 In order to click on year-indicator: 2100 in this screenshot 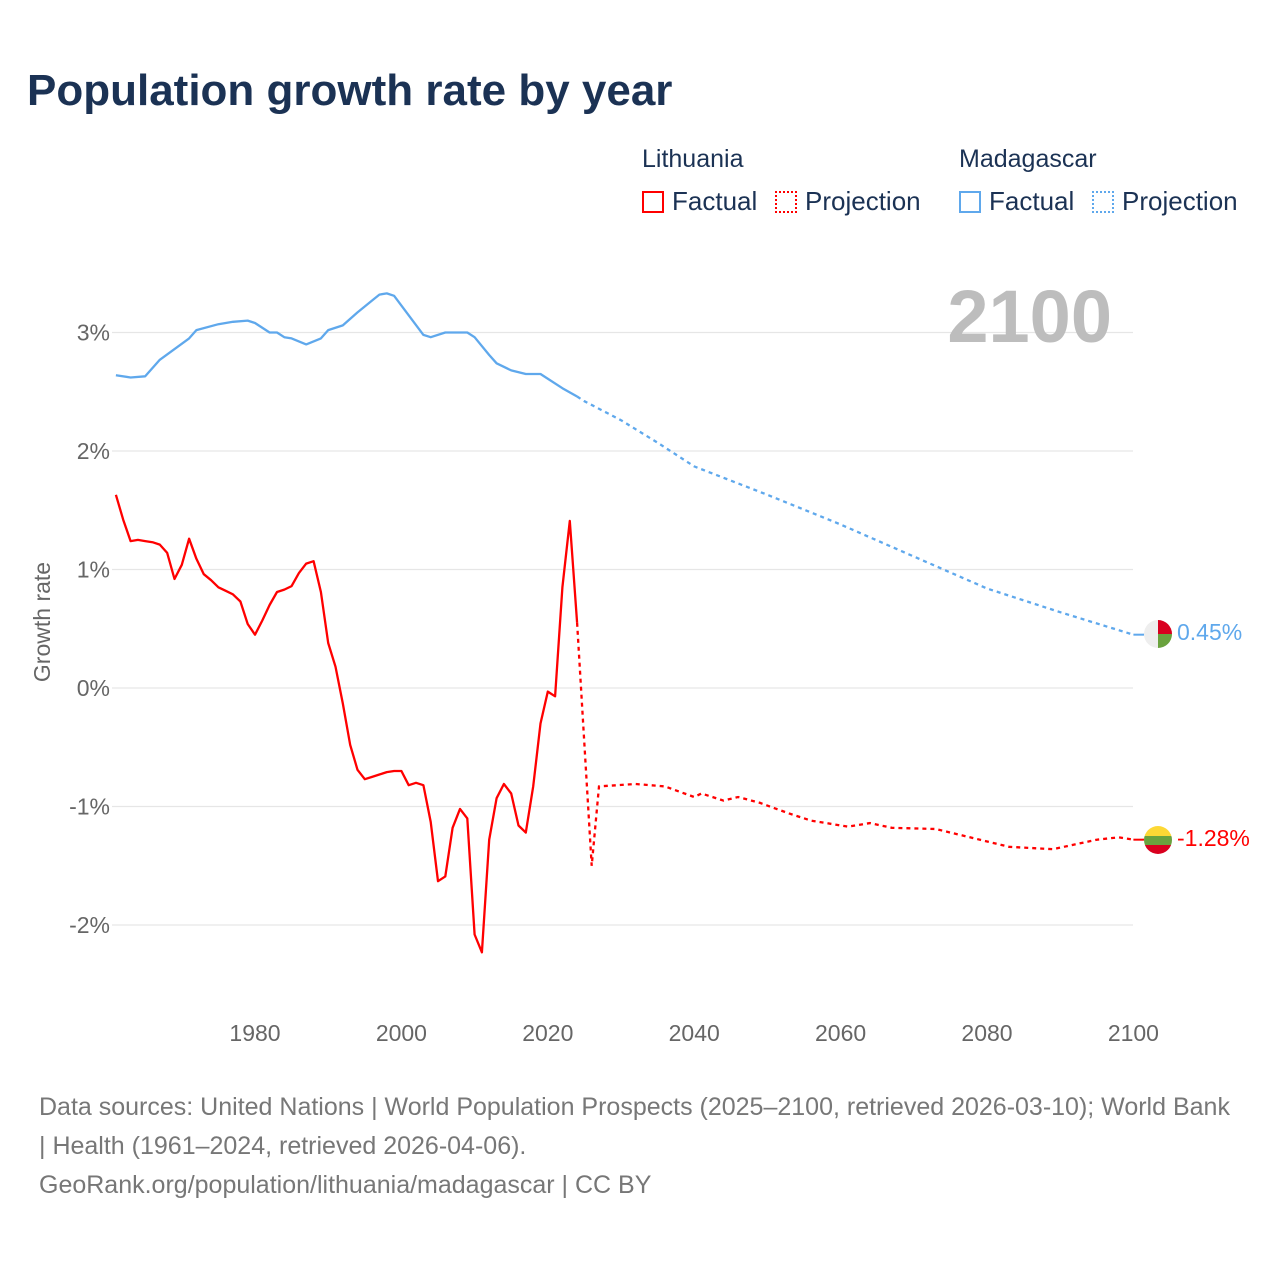, I will do `click(1029, 316)`.